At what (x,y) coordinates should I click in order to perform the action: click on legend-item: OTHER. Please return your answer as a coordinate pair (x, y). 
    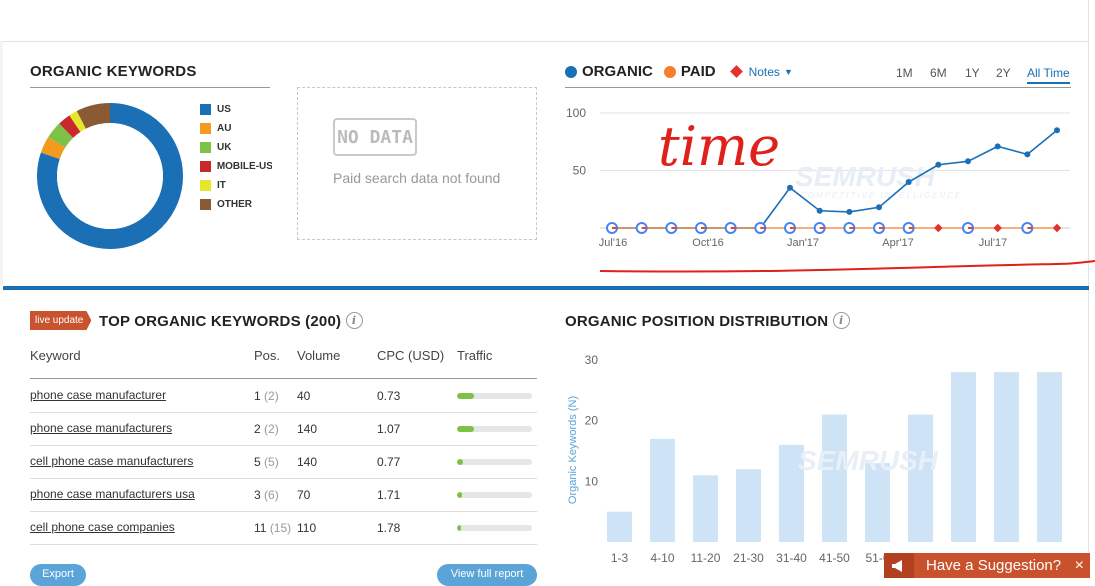
    Looking at the image, I should click on (236, 204).